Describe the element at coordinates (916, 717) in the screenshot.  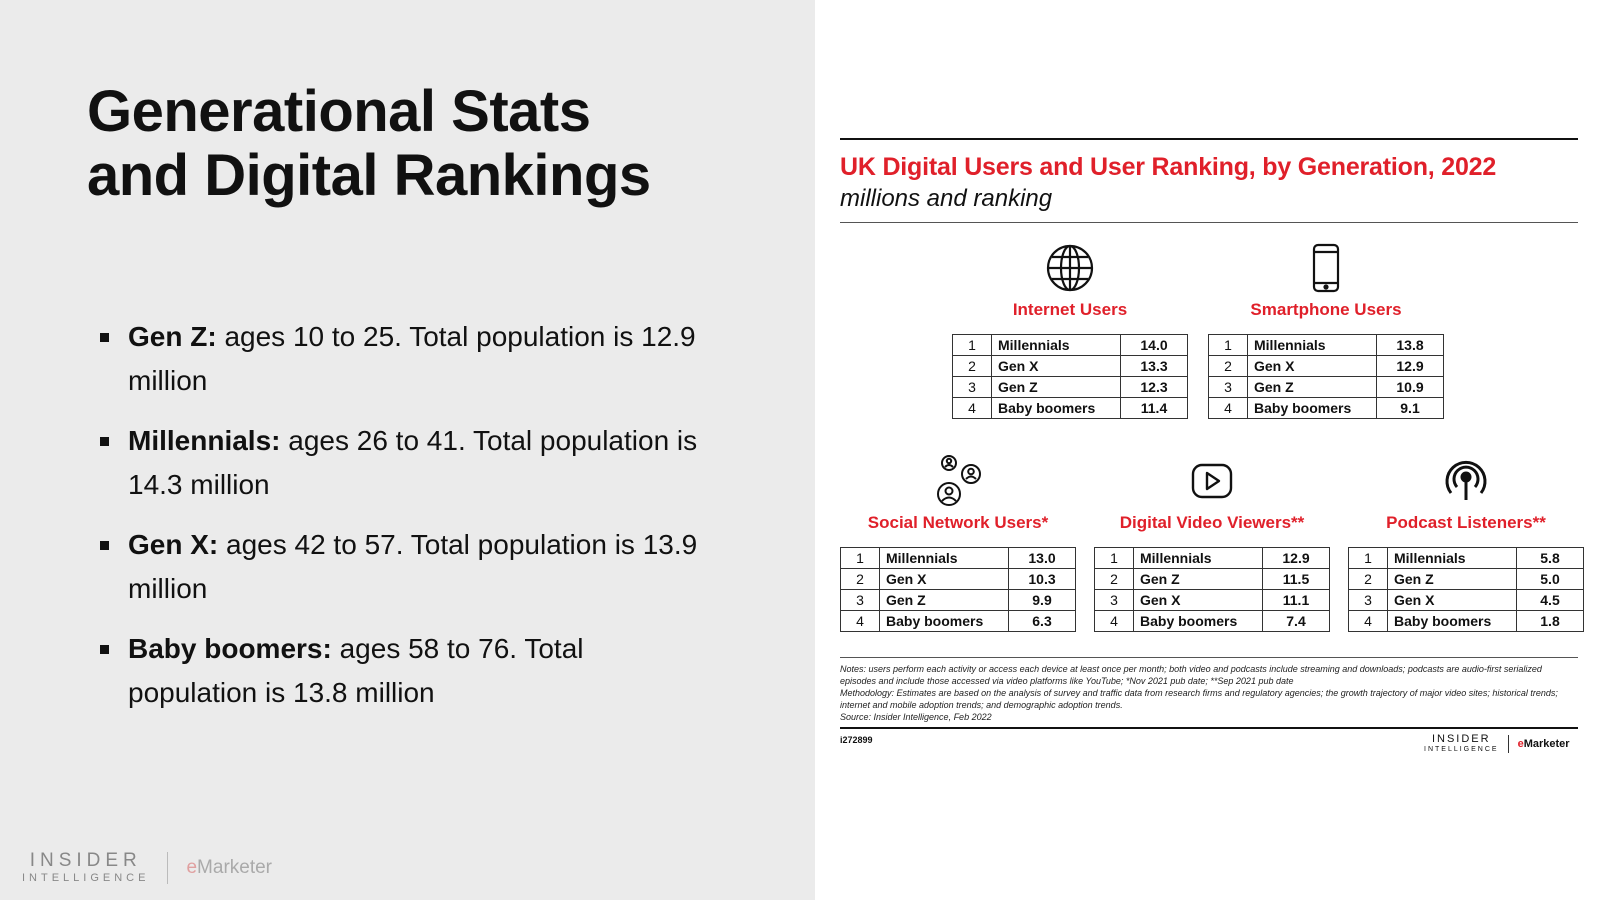
I see `source-text: Source: Insider Intelligence, Feb 2022` at that location.